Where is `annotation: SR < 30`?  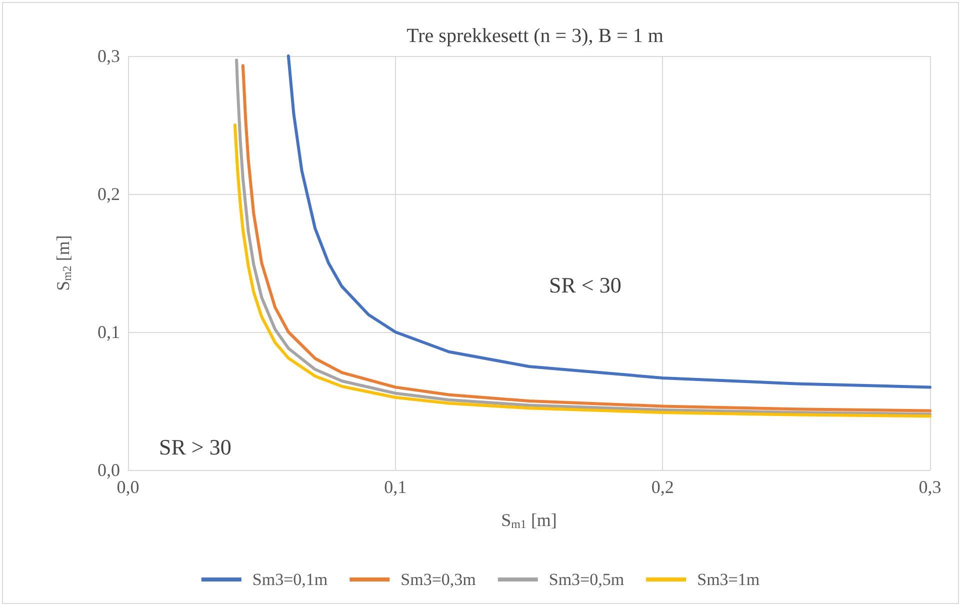
annotation: SR < 30 is located at coordinates (585, 285).